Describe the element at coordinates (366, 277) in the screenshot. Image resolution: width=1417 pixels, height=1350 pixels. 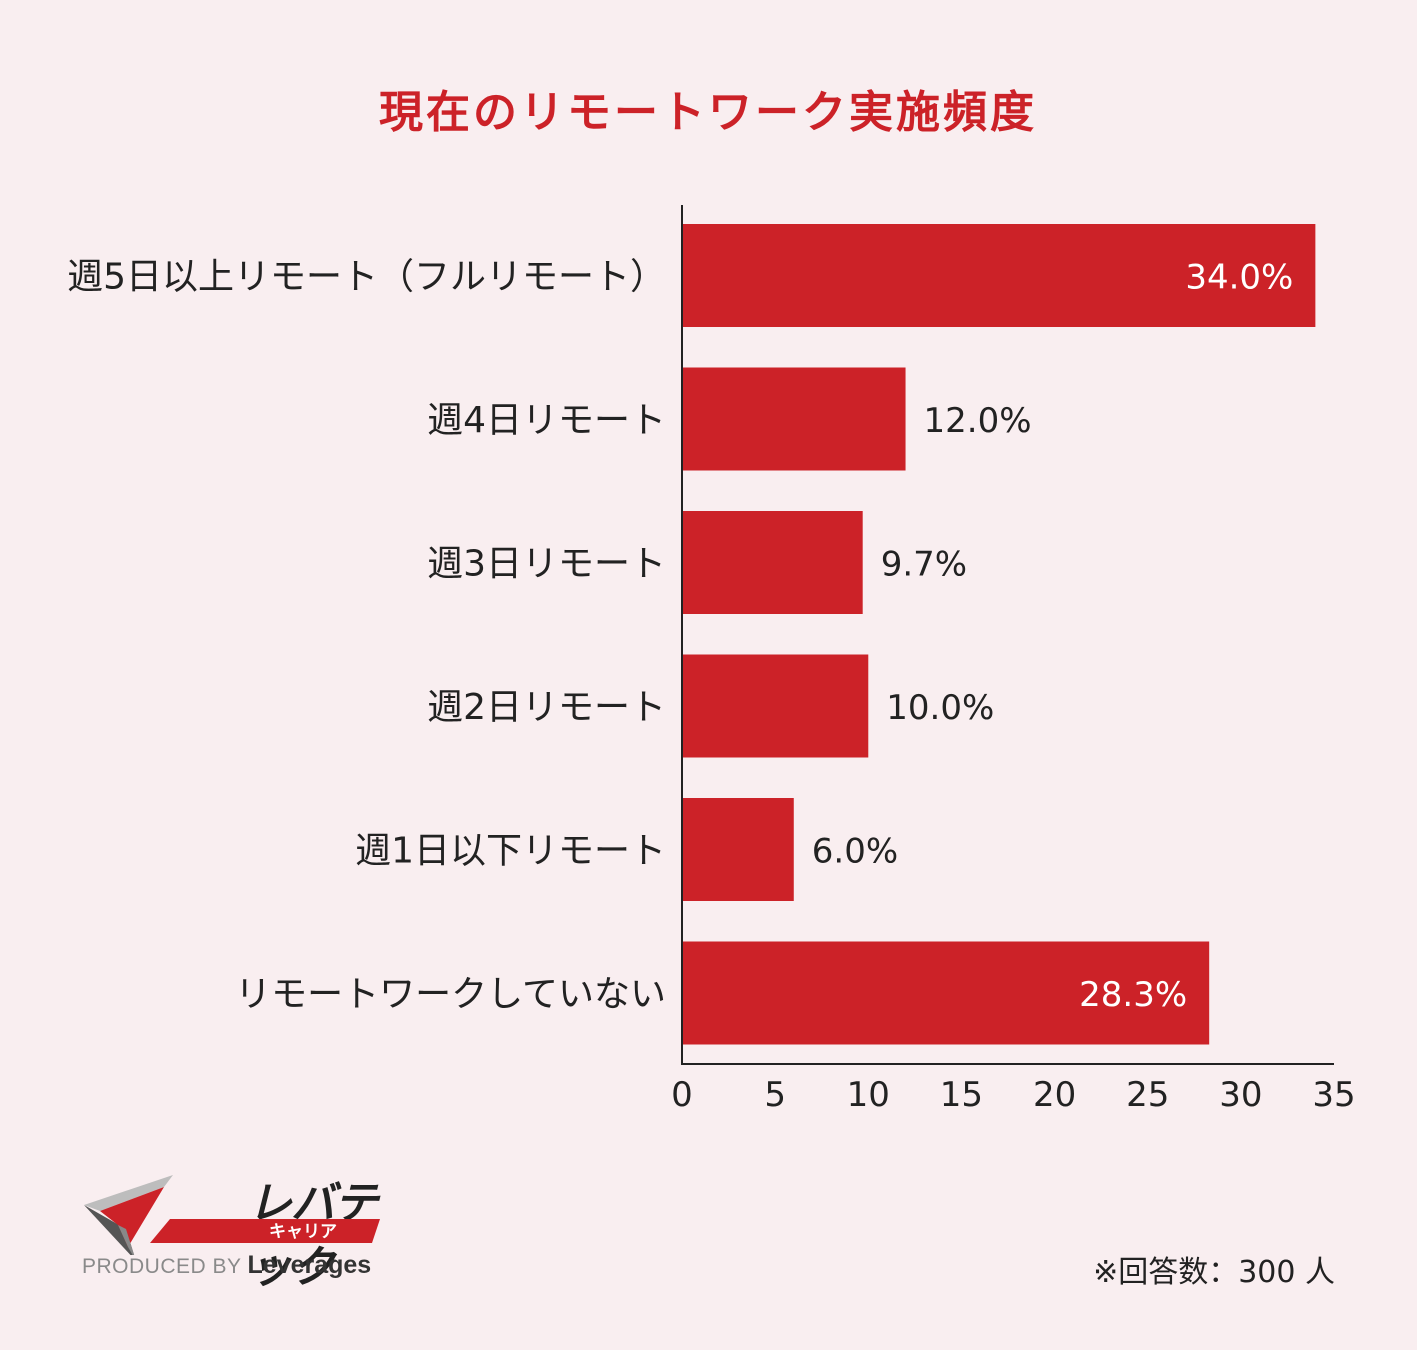
I see `category-label-0: 週5日以上リモート（フルリモート）` at that location.